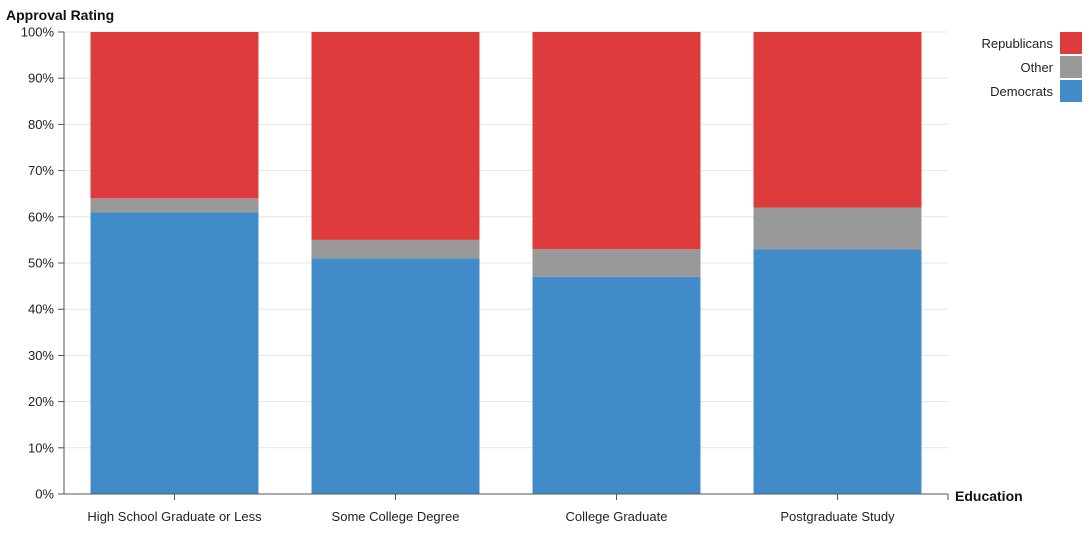 The image size is (1092, 537). I want to click on legend: Republicans Other Democrats, so click(1031, 67).